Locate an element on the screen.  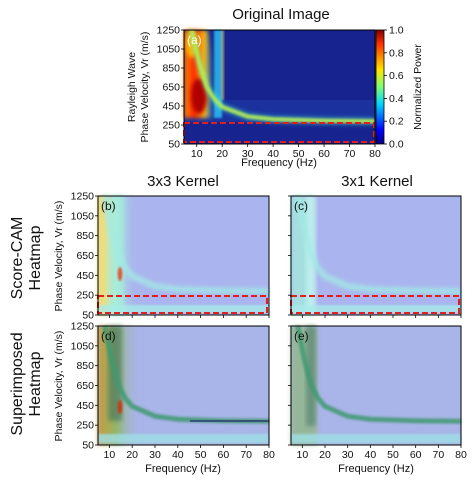
panel-d-axes: 10 20 30 40 50 60 70 80 50 250 450 650 850 1050 1250 is located at coordinates (173, 391).